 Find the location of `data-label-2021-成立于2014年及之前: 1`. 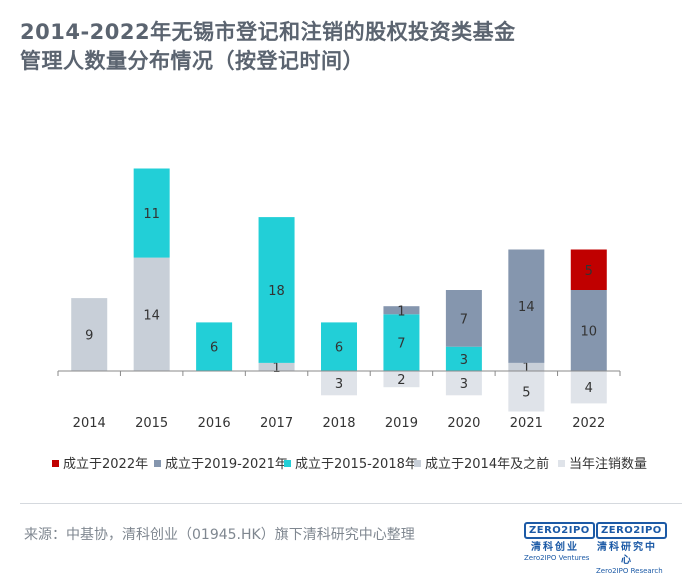

data-label-2021-成立于2014年及之前: 1 is located at coordinates (526, 368).